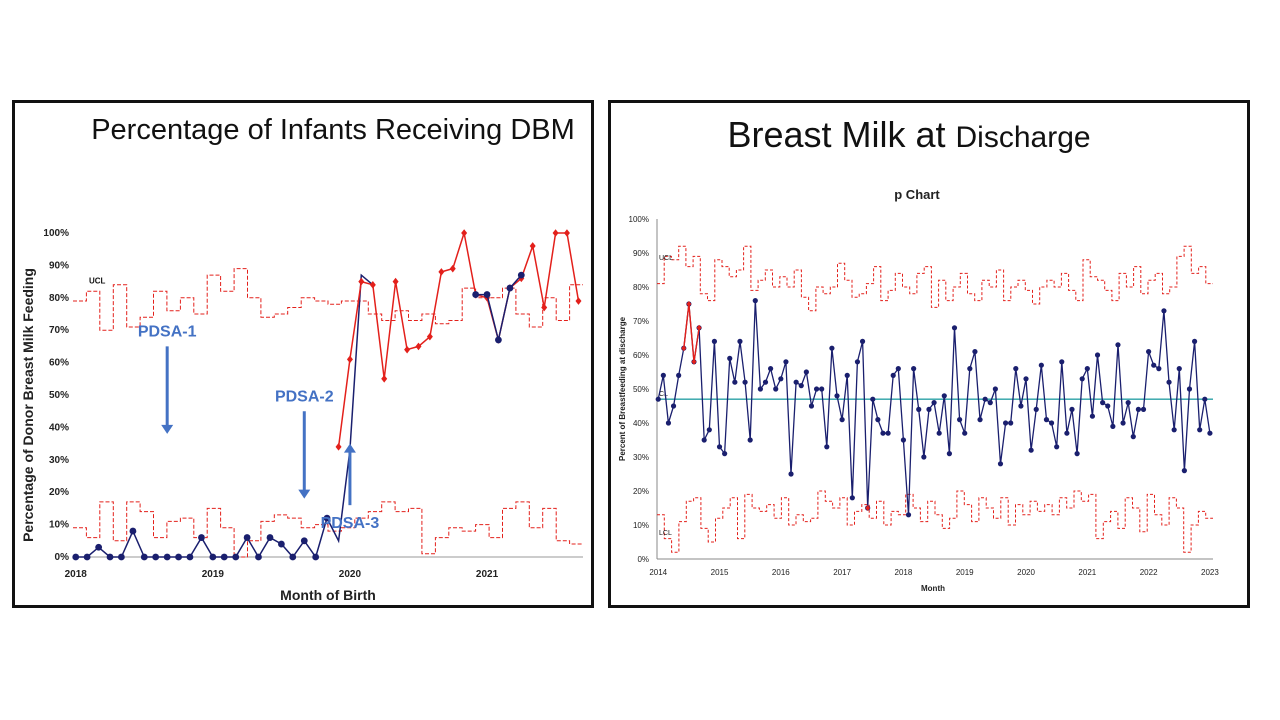 Image resolution: width=1280 pixels, height=720 pixels. I want to click on series-line, so click(934, 407).